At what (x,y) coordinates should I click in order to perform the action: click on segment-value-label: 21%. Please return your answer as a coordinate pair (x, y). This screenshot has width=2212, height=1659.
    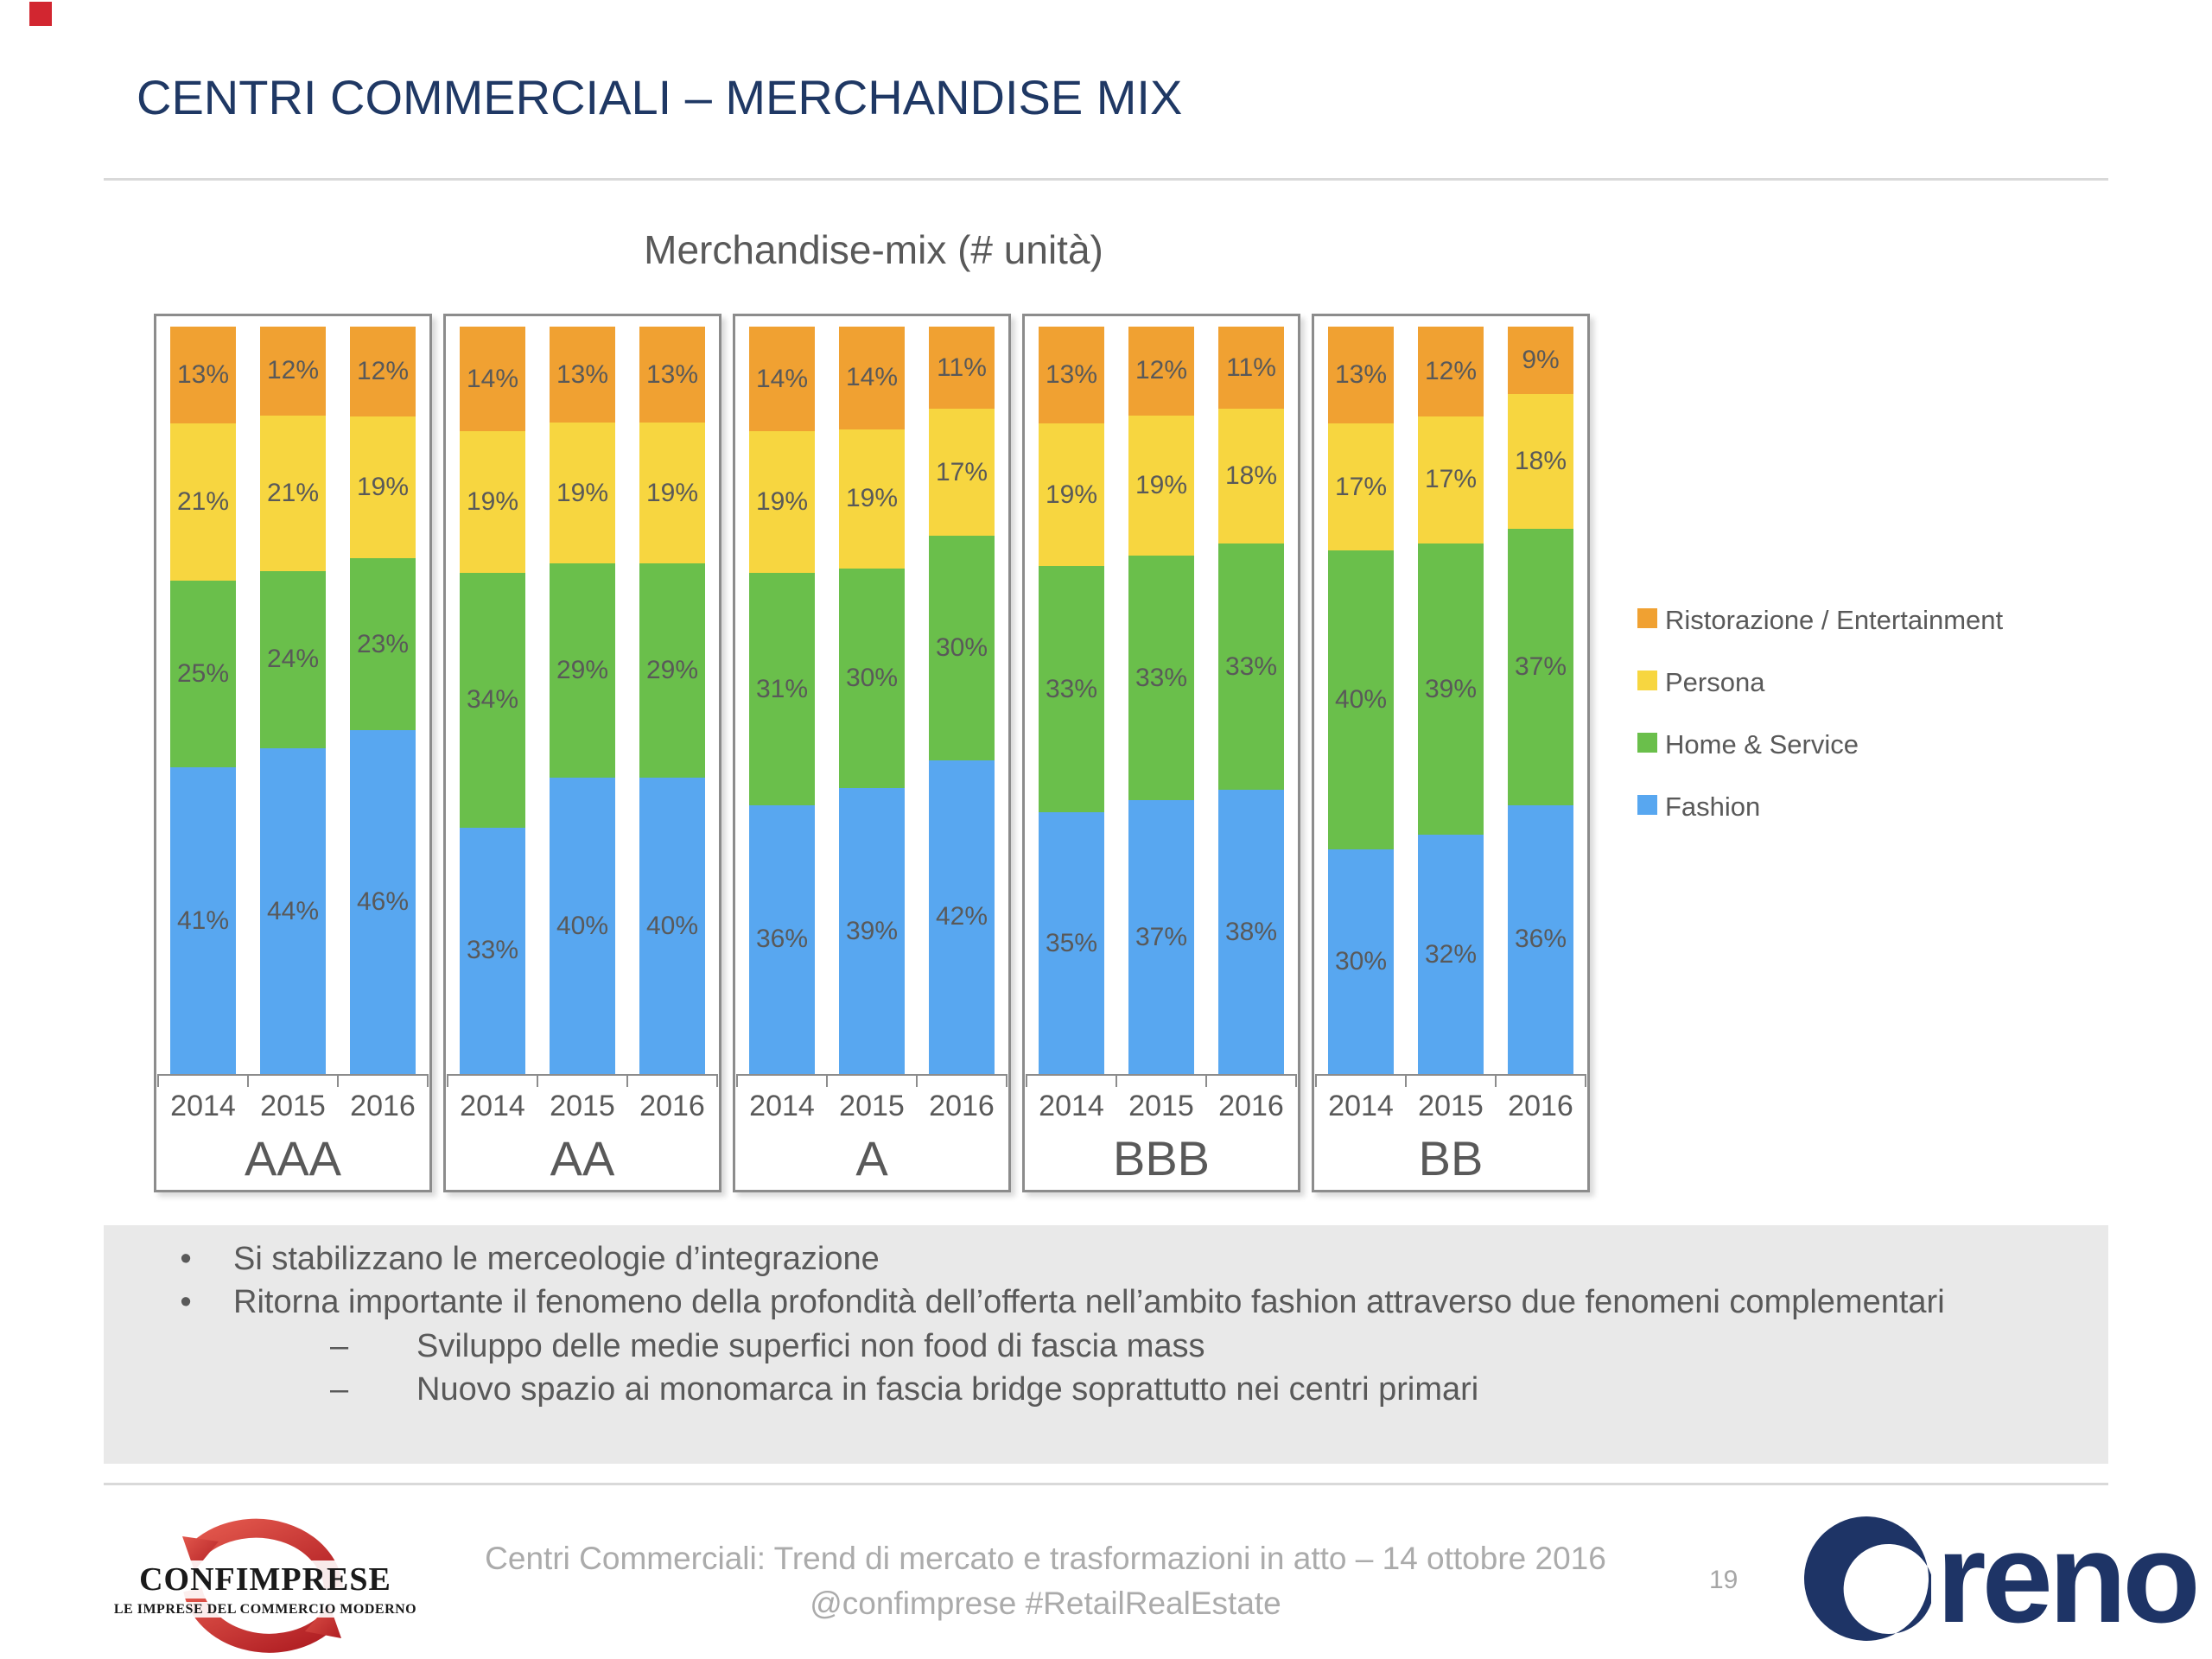
    Looking at the image, I should click on (203, 502).